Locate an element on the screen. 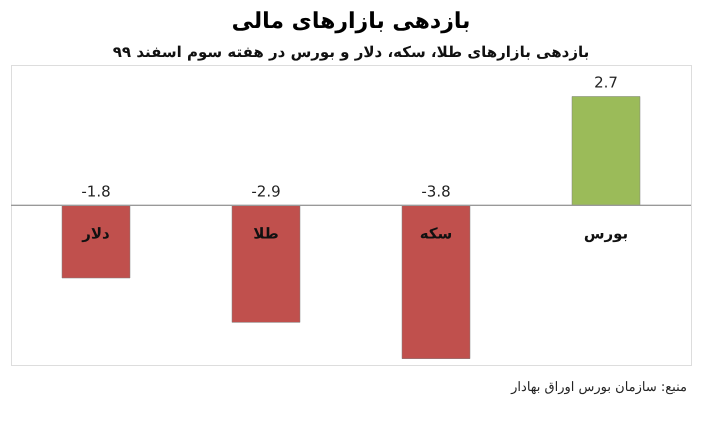 This screenshot has width=714, height=432. x-tick-label: دلار is located at coordinates (95, 233).